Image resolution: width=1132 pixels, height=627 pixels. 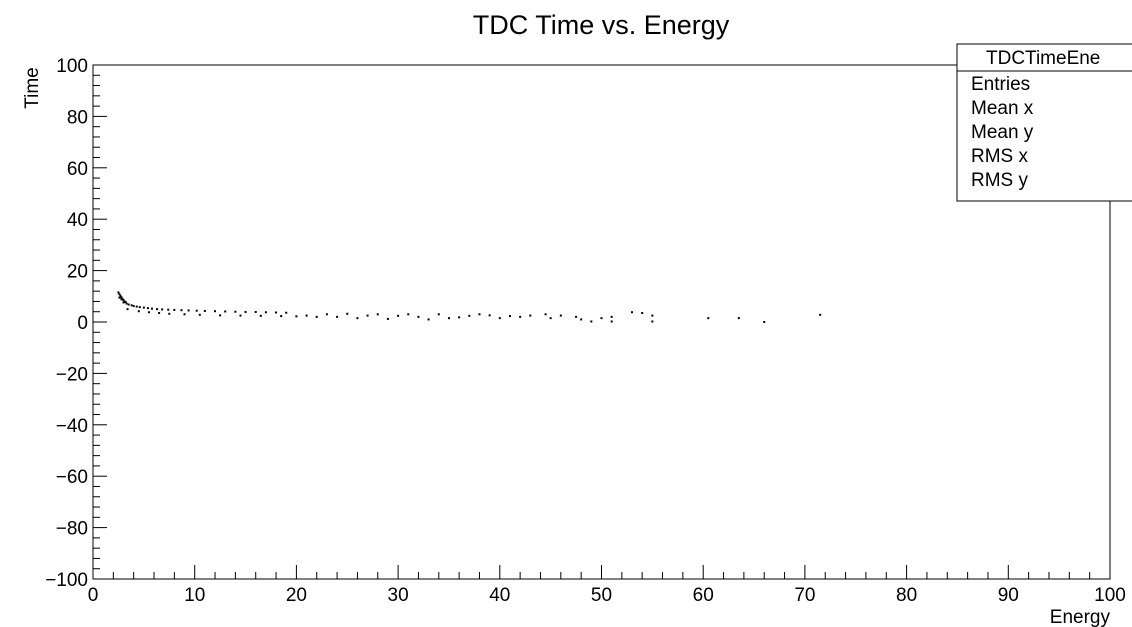 I want to click on x-tick-label: 80, so click(x=906, y=595).